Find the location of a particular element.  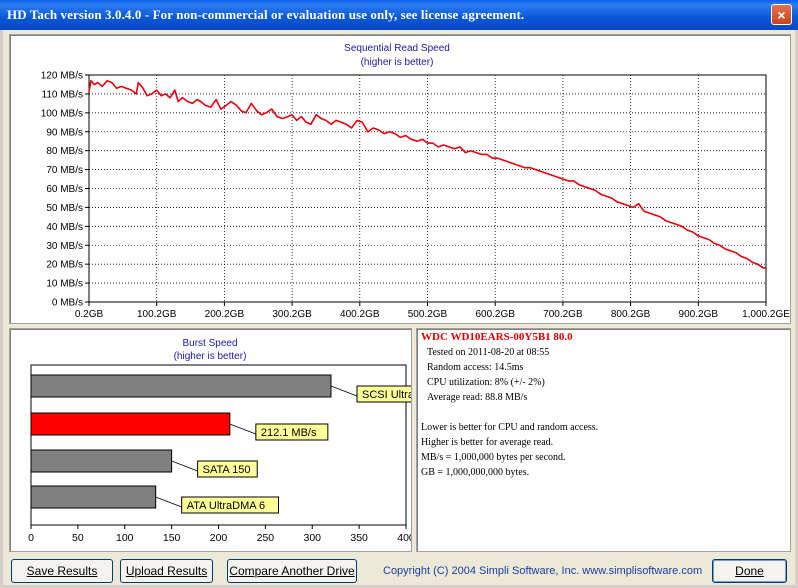

tested-date: Tested on 2011-08-20 at 08:55 is located at coordinates (488, 352).